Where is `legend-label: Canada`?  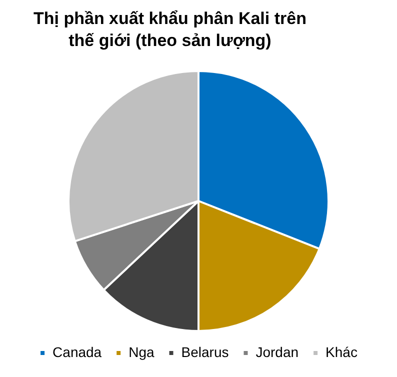 legend-label: Canada is located at coordinates (77, 352).